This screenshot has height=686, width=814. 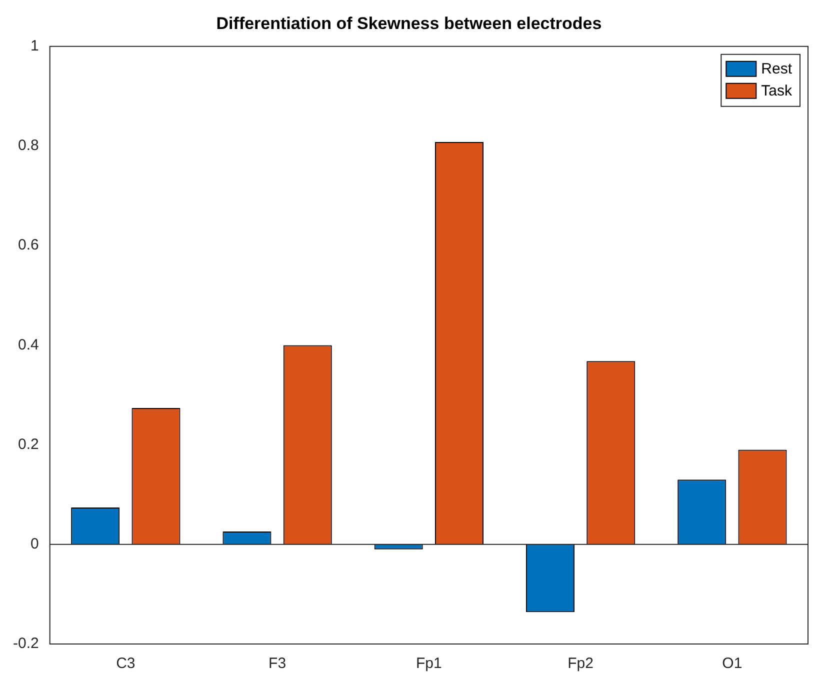 What do you see at coordinates (777, 69) in the screenshot?
I see `legend-label: Rest` at bounding box center [777, 69].